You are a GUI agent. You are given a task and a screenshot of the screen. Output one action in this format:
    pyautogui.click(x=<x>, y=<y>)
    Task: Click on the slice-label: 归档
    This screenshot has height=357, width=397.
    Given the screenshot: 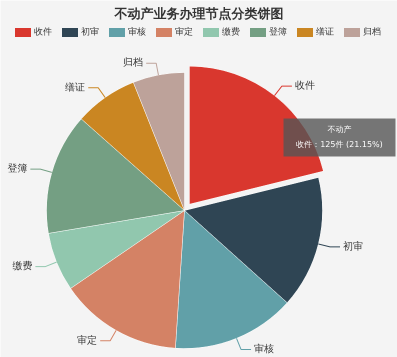 What is the action you would take?
    pyautogui.click(x=133, y=62)
    